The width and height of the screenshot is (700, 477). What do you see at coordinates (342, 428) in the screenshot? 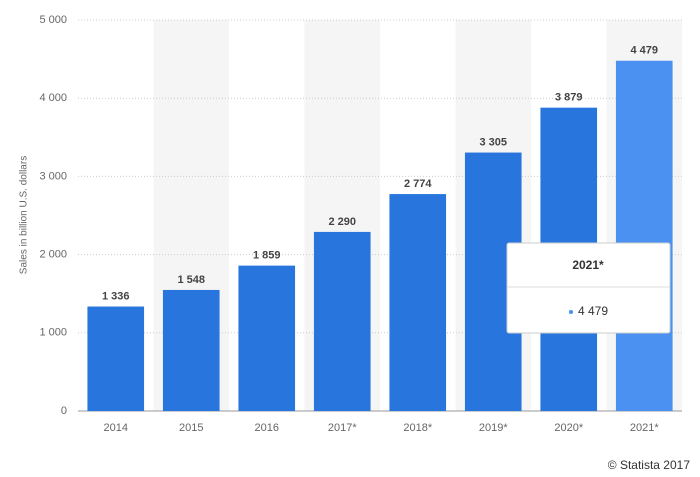
I see `x-tick-label: 2017*` at bounding box center [342, 428].